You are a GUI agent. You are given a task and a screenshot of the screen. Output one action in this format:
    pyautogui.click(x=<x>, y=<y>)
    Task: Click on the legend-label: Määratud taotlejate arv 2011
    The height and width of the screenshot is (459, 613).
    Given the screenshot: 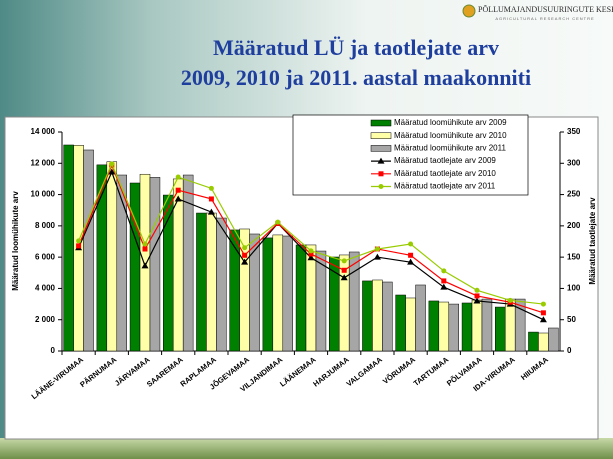 What is the action you would take?
    pyautogui.click(x=445, y=186)
    